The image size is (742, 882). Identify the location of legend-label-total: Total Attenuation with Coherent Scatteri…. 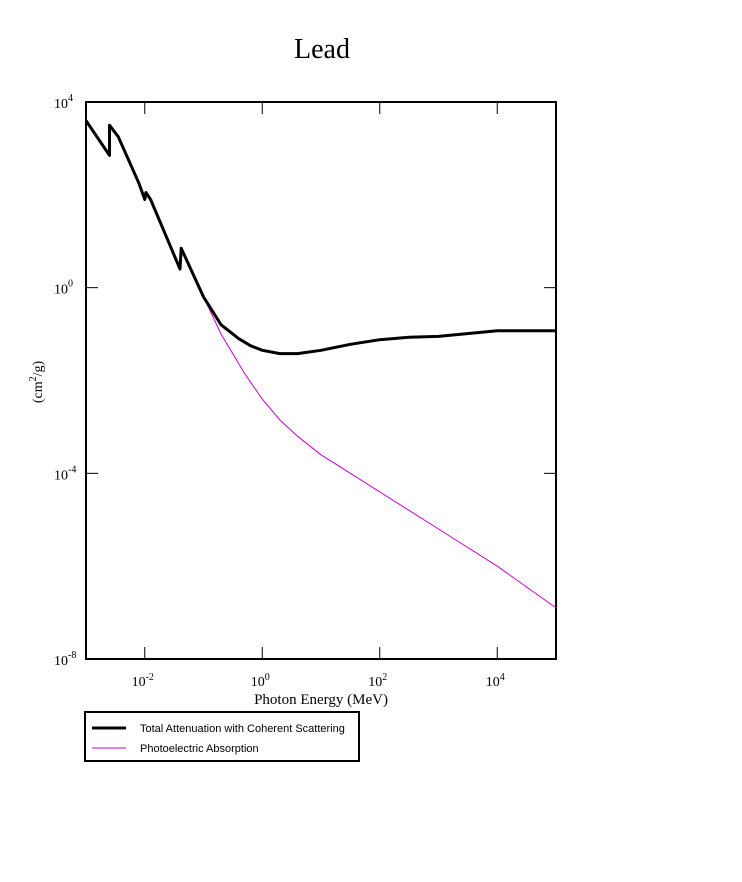
(242, 729).